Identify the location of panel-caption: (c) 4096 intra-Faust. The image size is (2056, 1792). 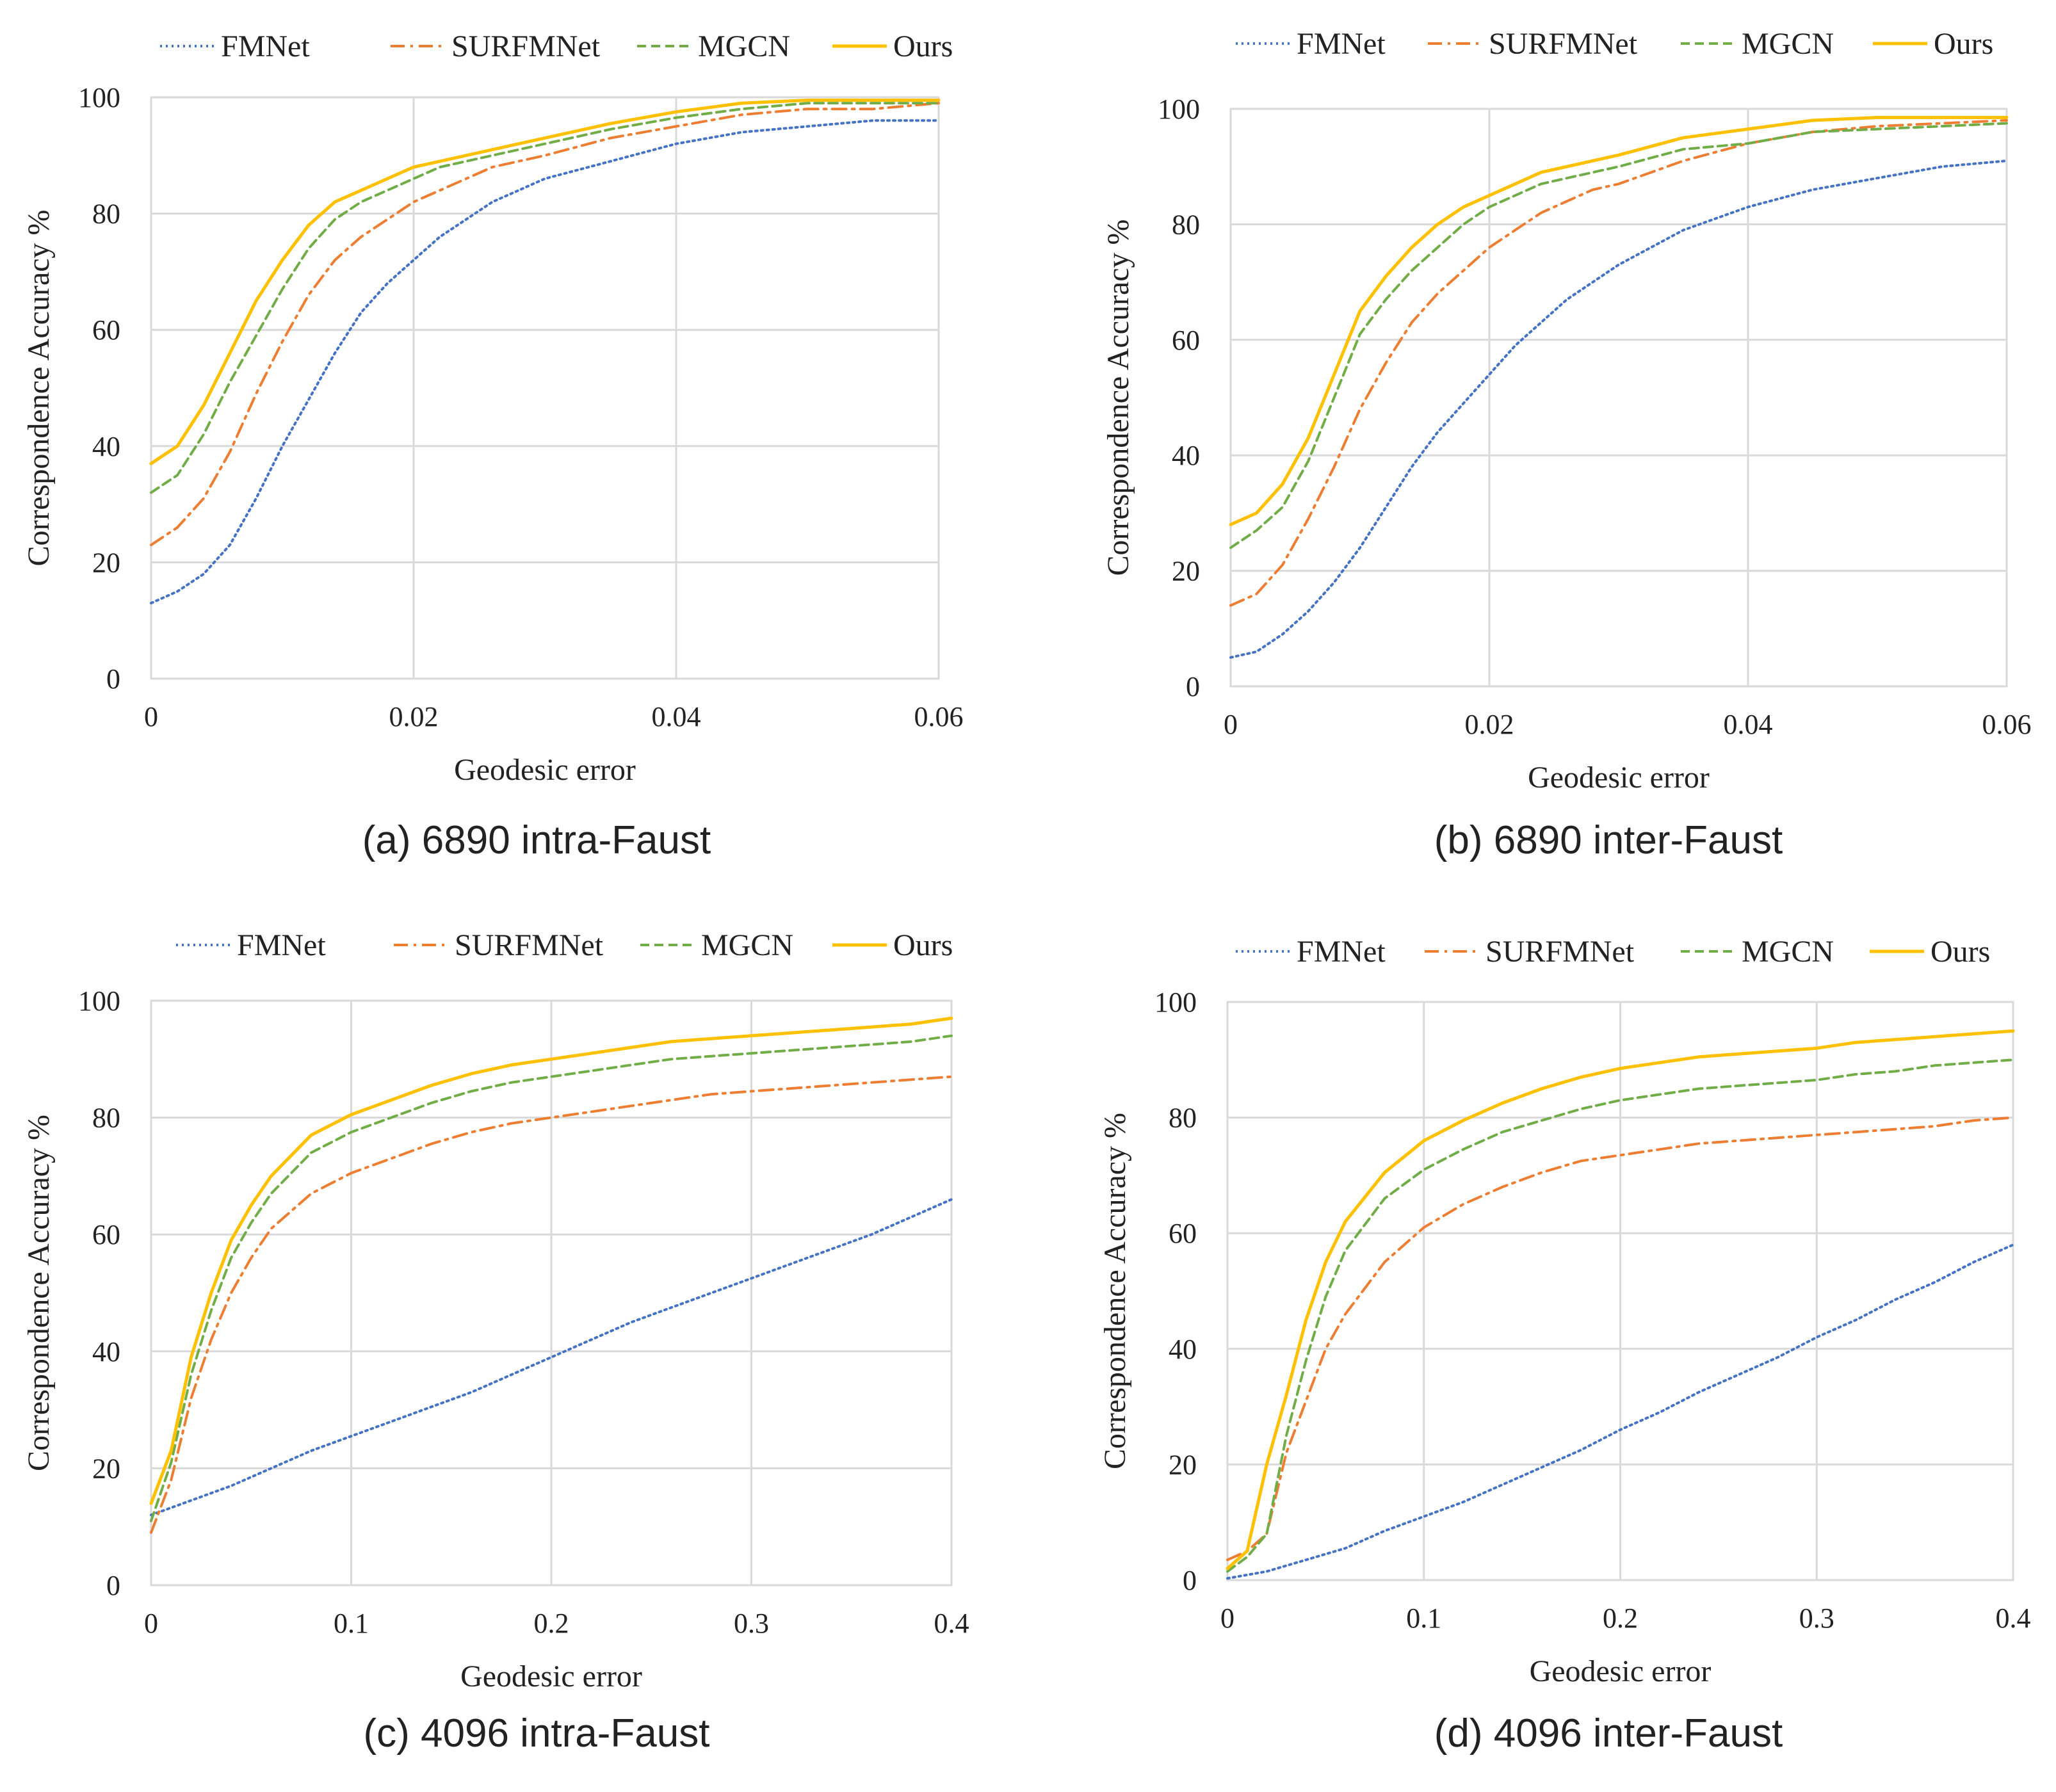
(537, 1733).